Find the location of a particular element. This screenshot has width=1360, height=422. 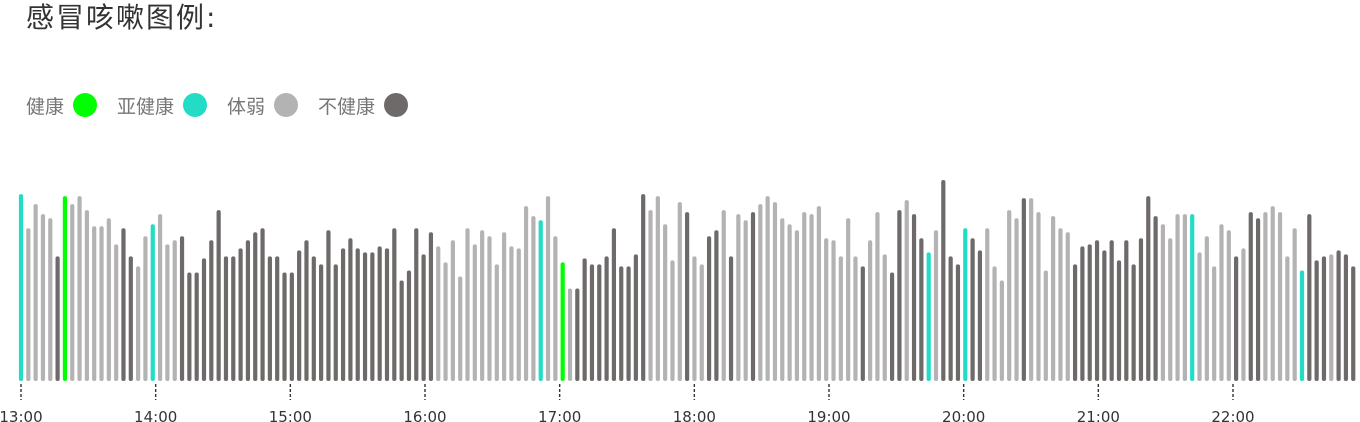

legend-label: 不健康 is located at coordinates (347, 106).